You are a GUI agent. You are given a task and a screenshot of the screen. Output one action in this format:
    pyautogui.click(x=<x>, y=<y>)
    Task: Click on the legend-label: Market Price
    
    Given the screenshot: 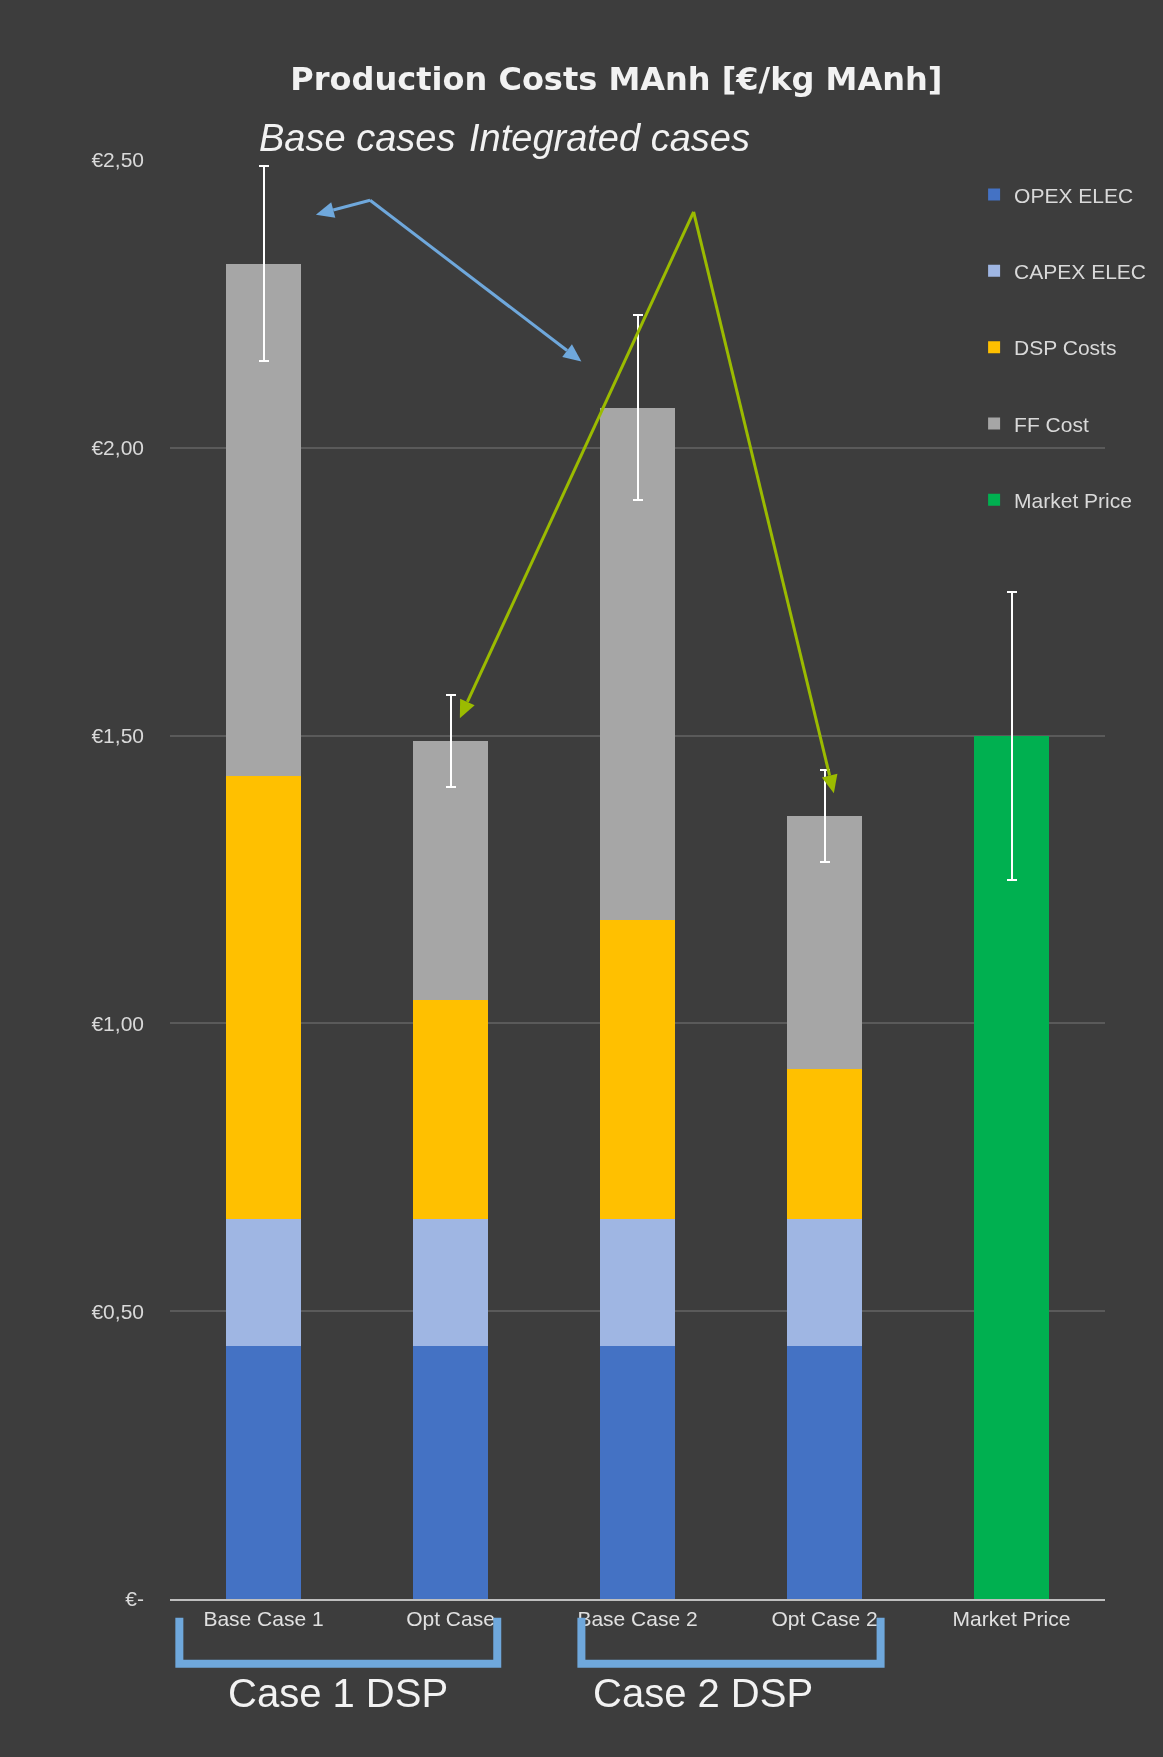 What is the action you would take?
    pyautogui.click(x=1073, y=500)
    